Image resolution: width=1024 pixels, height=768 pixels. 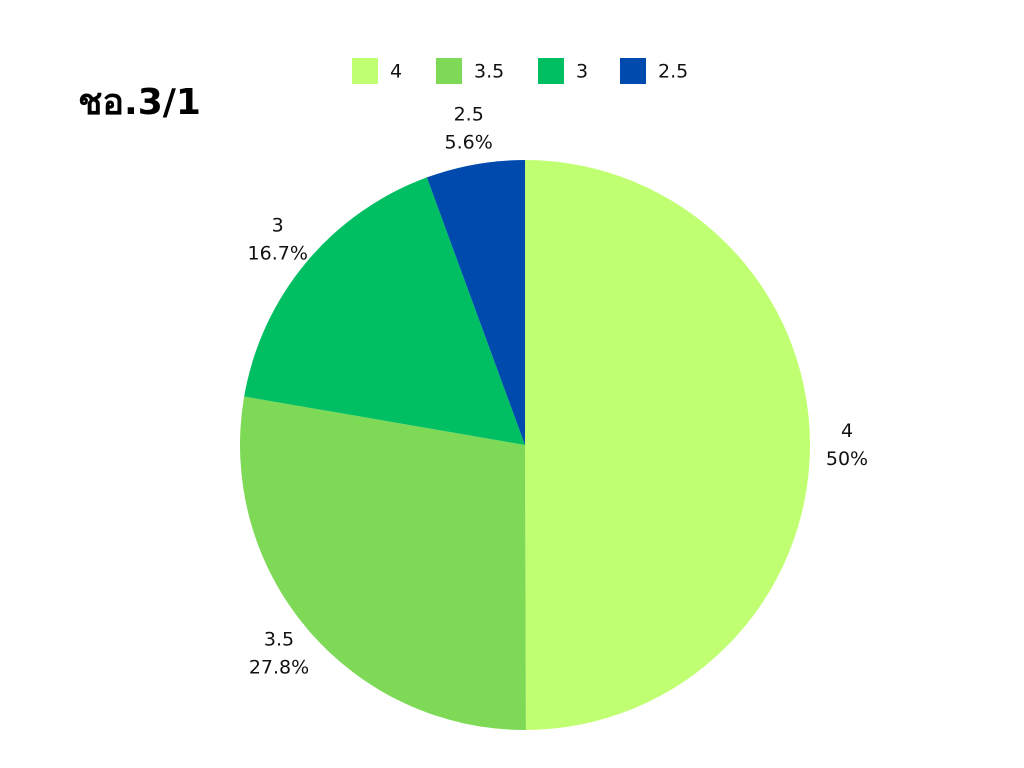 What do you see at coordinates (582, 72) in the screenshot?
I see `legend-label: 3` at bounding box center [582, 72].